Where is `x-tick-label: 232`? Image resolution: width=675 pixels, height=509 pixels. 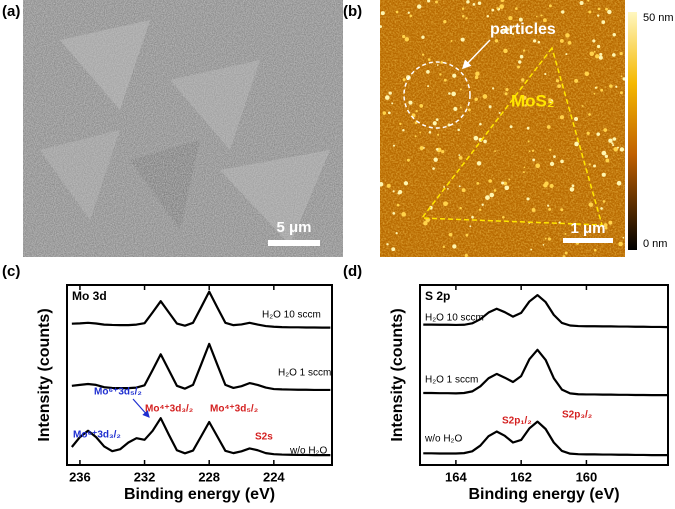
x-tick-label: 232 is located at coordinates (145, 476).